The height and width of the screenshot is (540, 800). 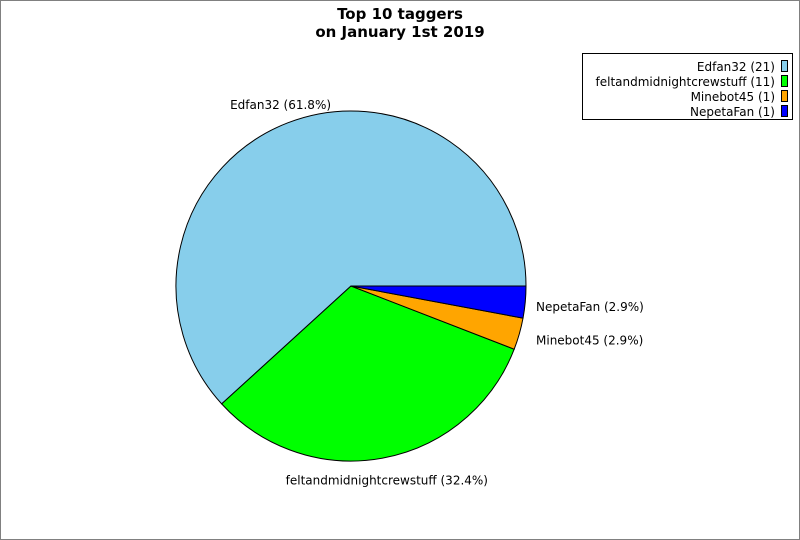 I want to click on chart-title-line-2: on January 1st 2019, so click(x=399, y=32).